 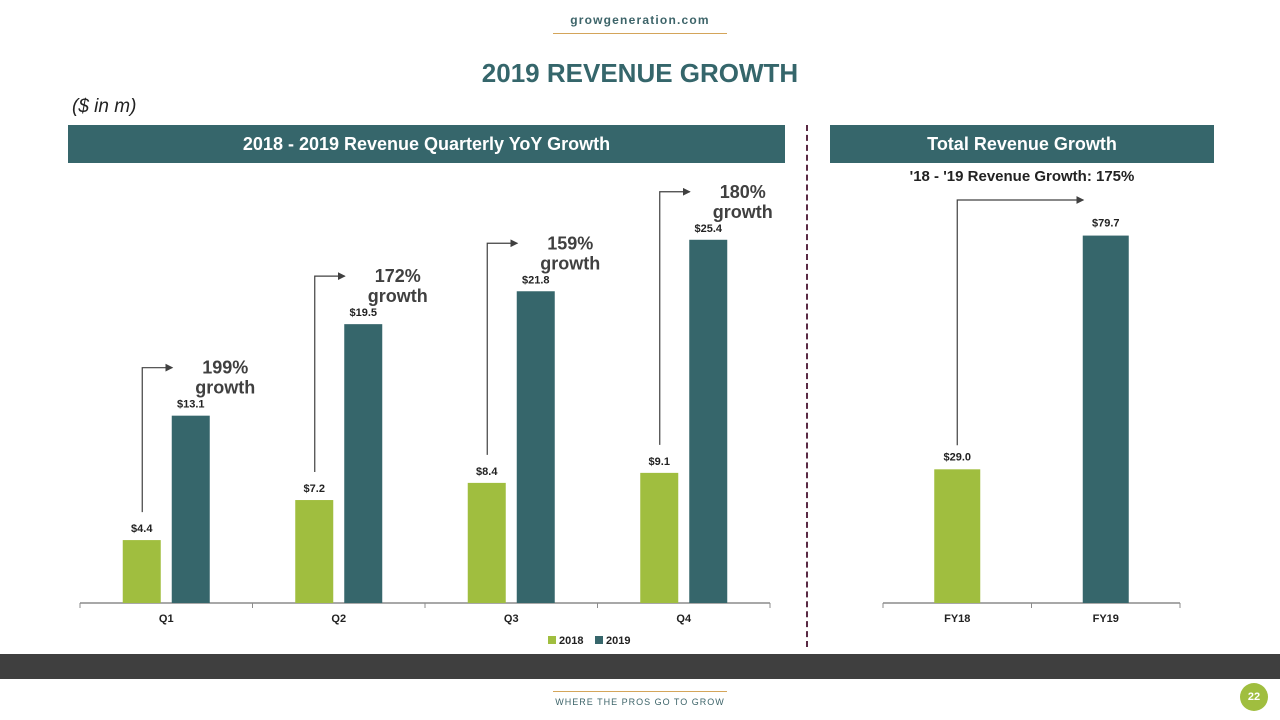 I want to click on total-chart-title: Total Revenue Growth, so click(x=1022, y=144).